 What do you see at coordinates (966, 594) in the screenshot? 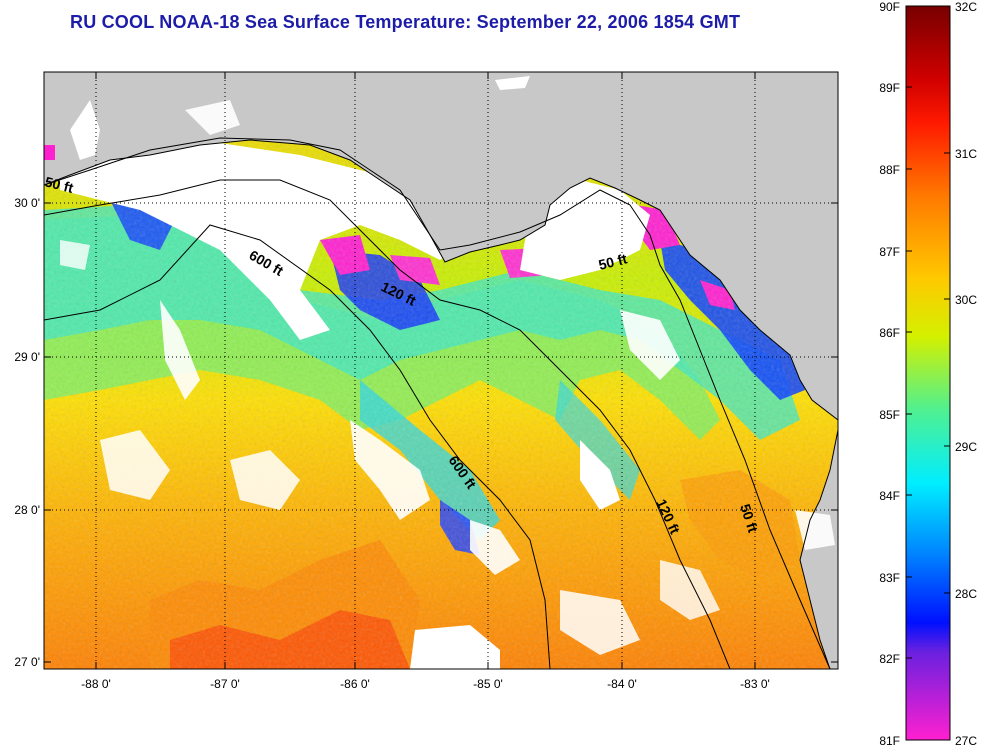
I see `colorbar-c-label: 28C` at bounding box center [966, 594].